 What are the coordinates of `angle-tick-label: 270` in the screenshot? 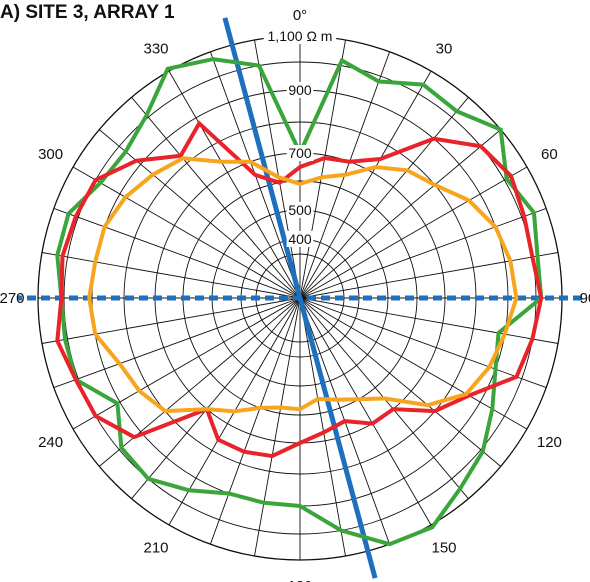 It's located at (12, 298).